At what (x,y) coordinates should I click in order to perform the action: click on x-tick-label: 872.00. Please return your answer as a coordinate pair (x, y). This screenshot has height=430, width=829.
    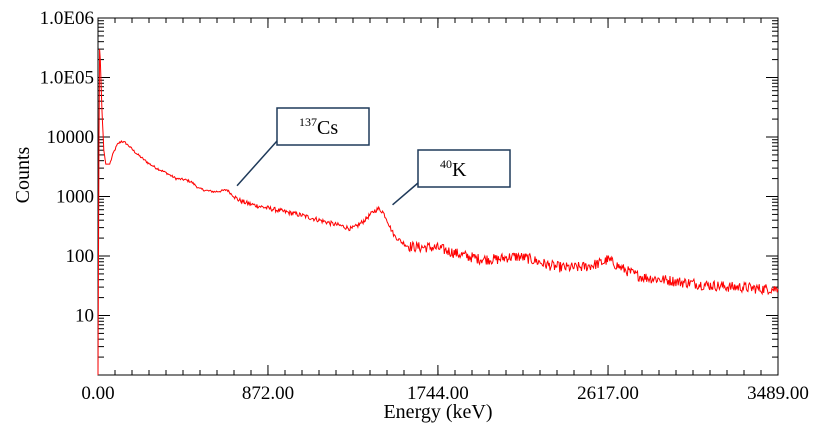
    Looking at the image, I should click on (268, 393).